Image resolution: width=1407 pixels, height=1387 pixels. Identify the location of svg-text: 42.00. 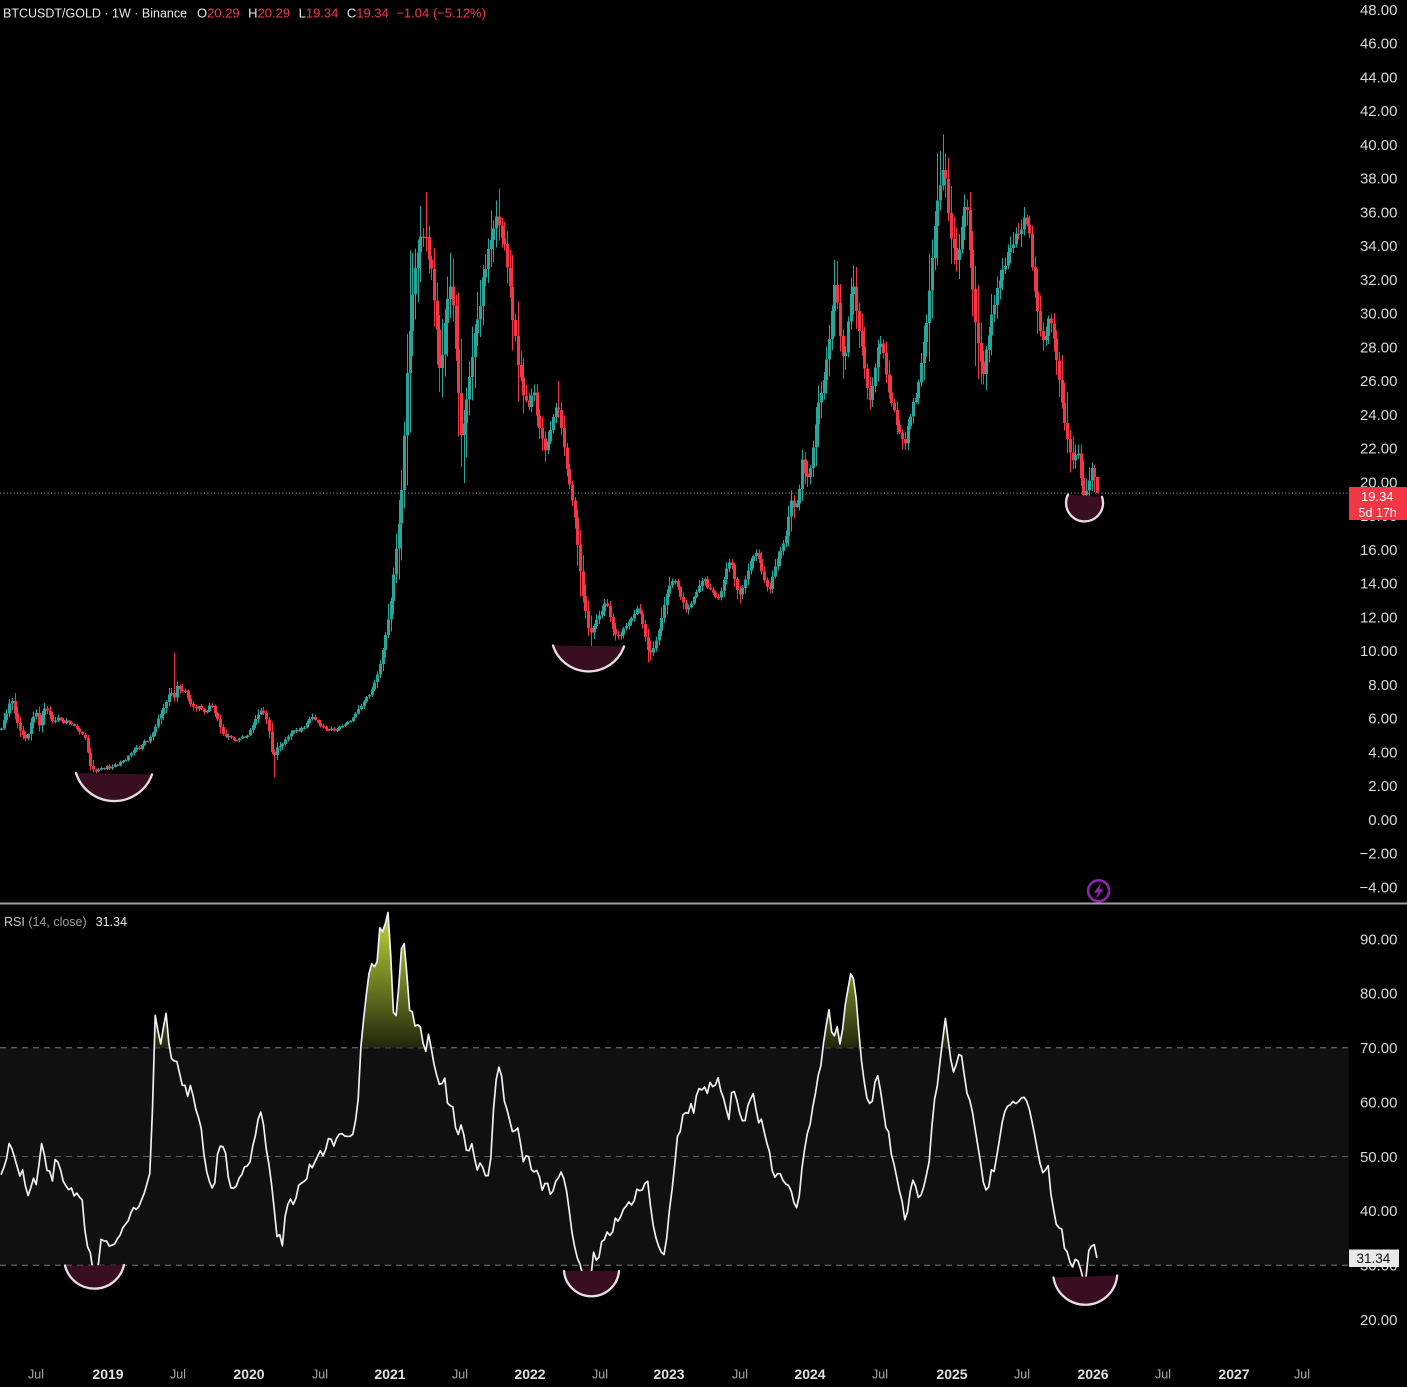
(1379, 111).